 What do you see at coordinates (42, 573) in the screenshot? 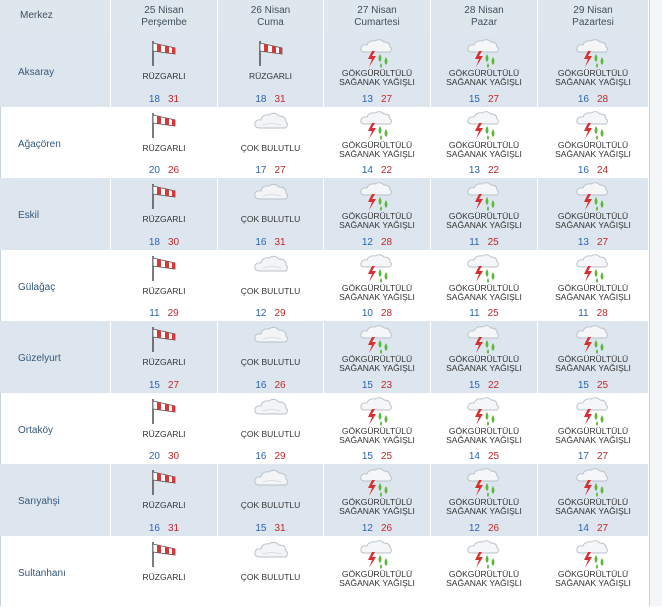
I see `city-name: Sultanhanı` at bounding box center [42, 573].